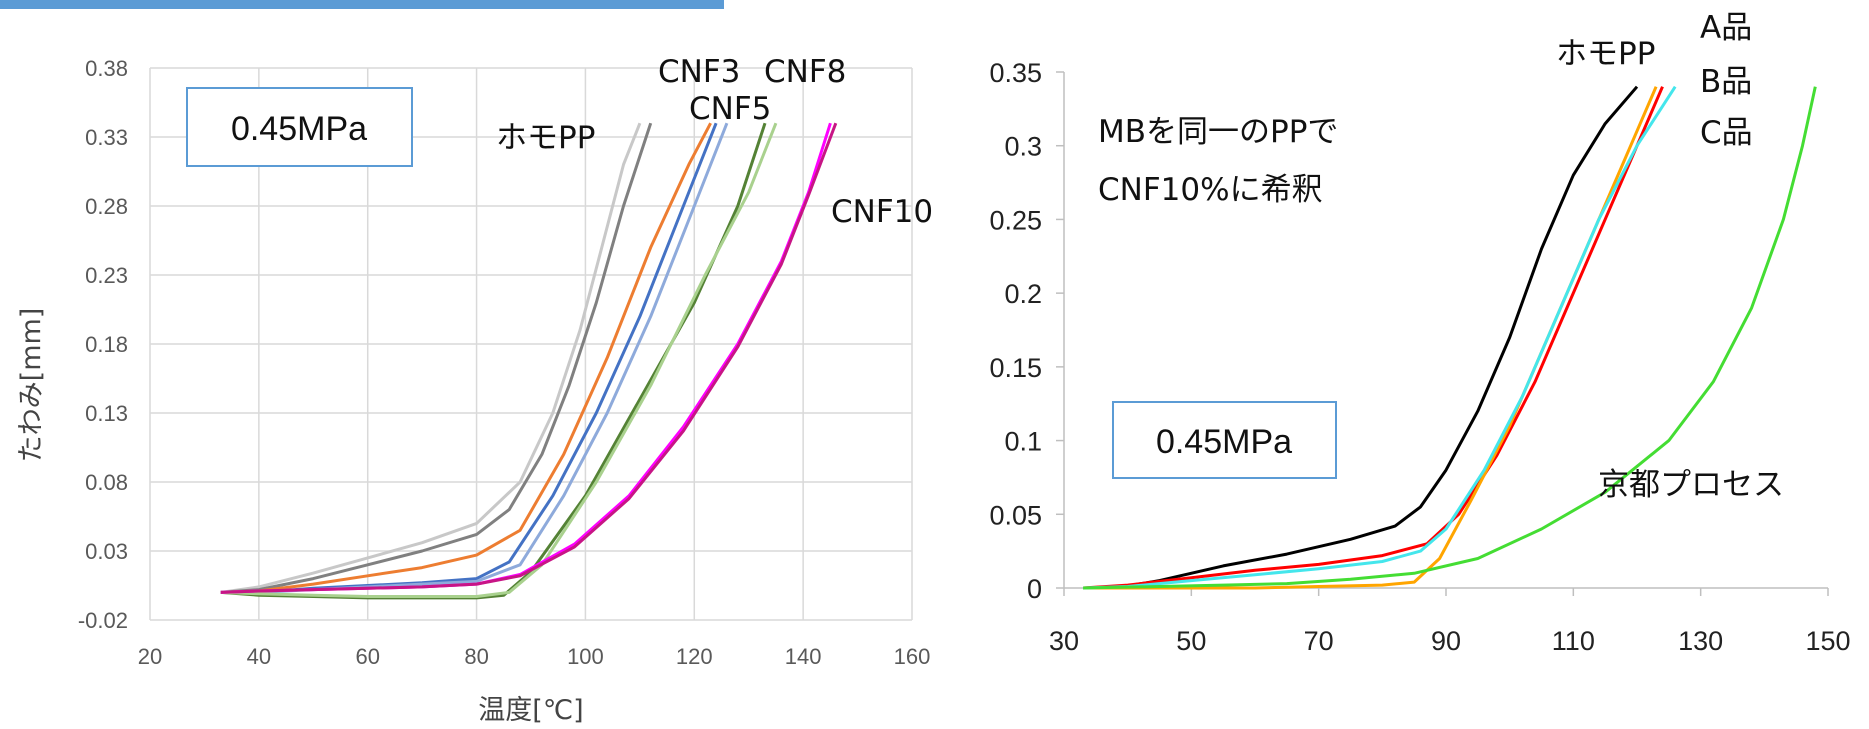 This screenshot has height=729, width=1869. Describe the element at coordinates (1726, 133) in the screenshot. I see `right-label-c: C品` at that location.